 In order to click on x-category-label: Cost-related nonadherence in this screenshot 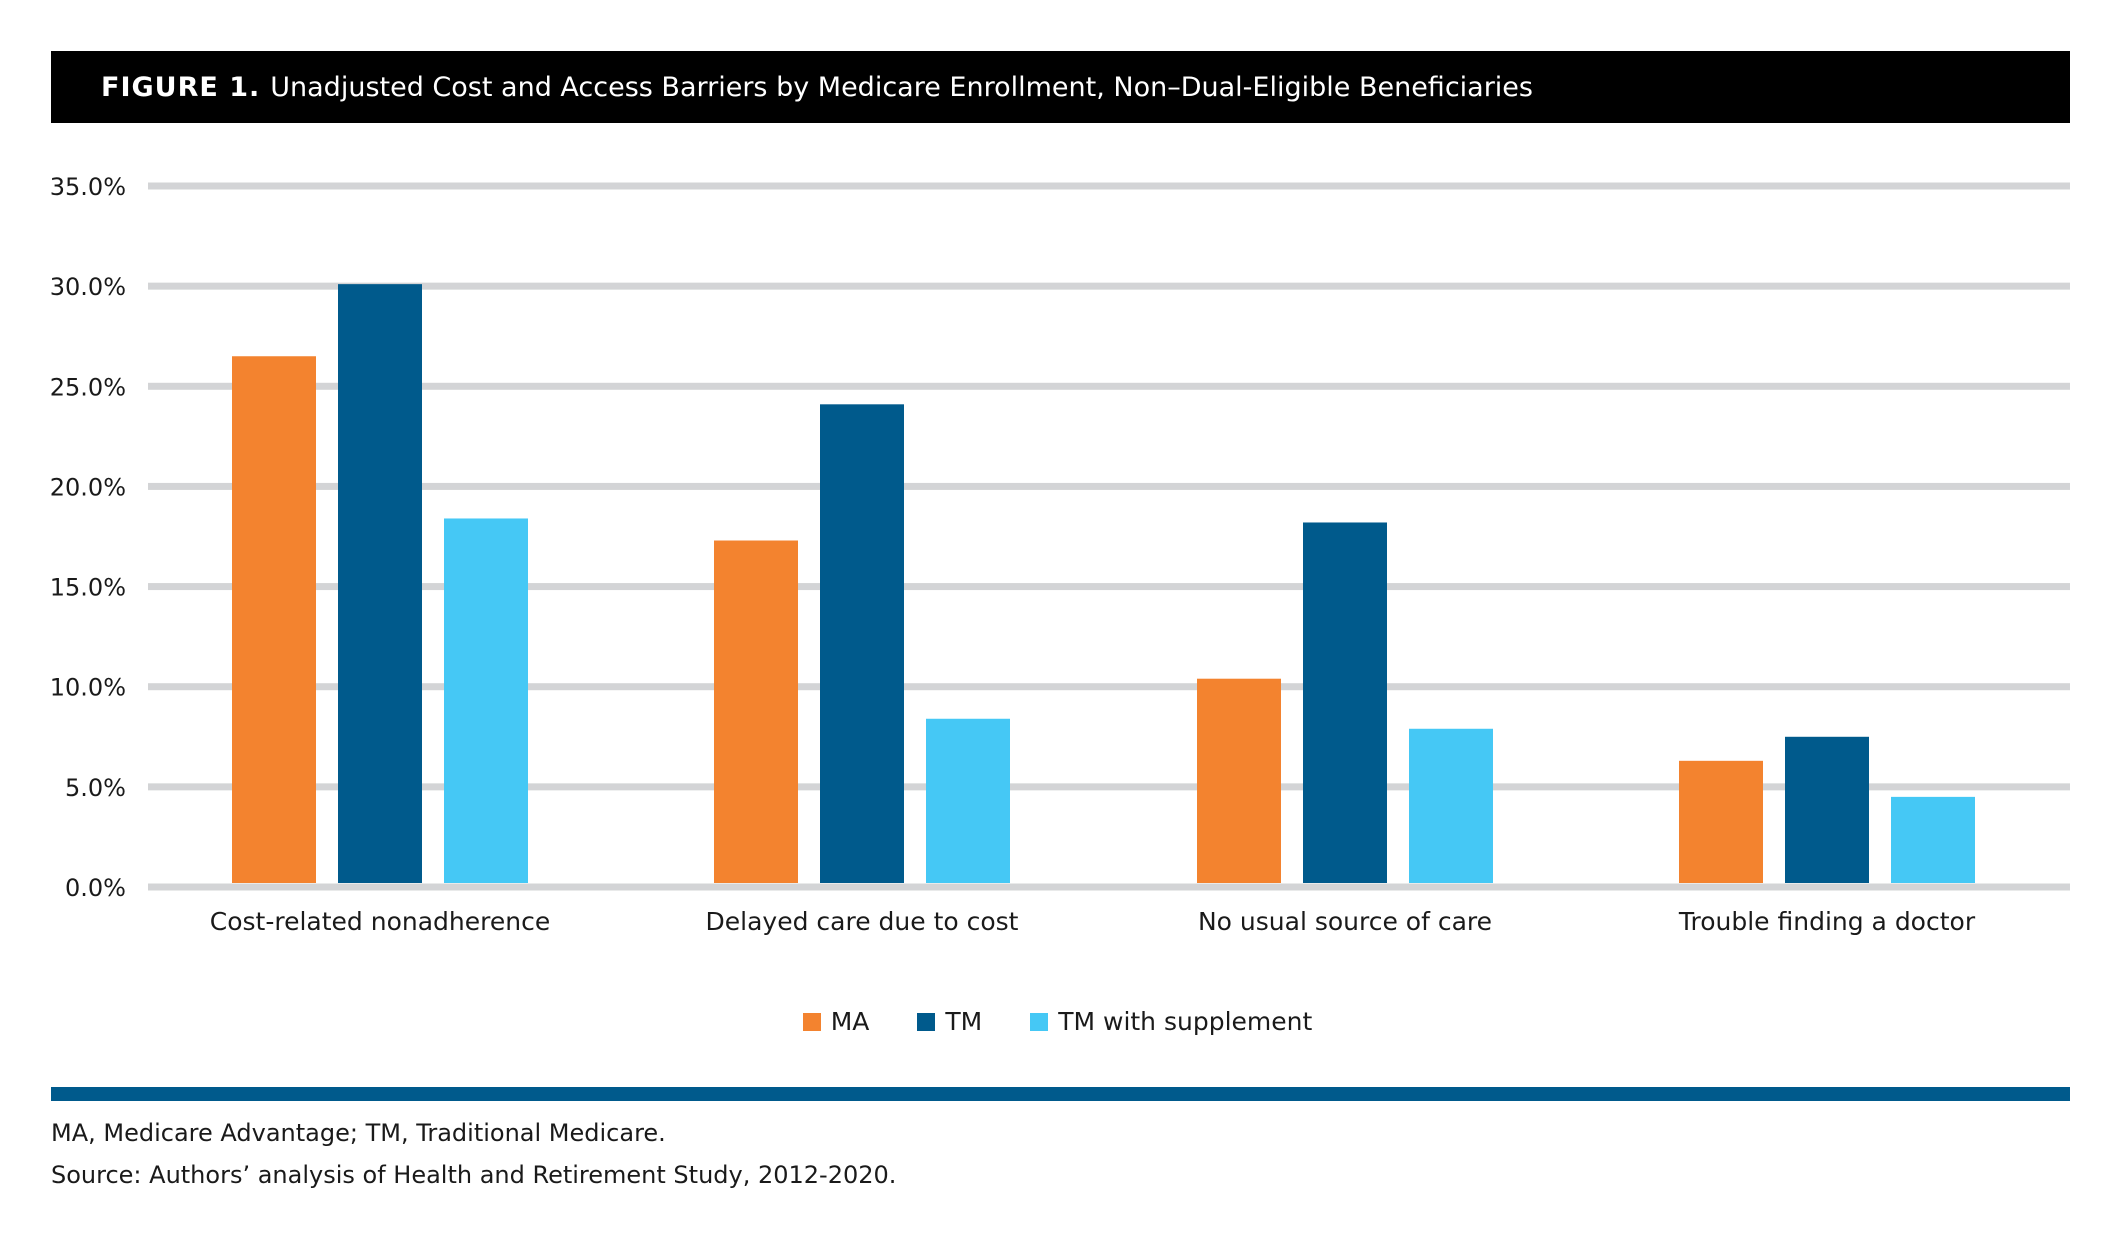, I will do `click(380, 921)`.